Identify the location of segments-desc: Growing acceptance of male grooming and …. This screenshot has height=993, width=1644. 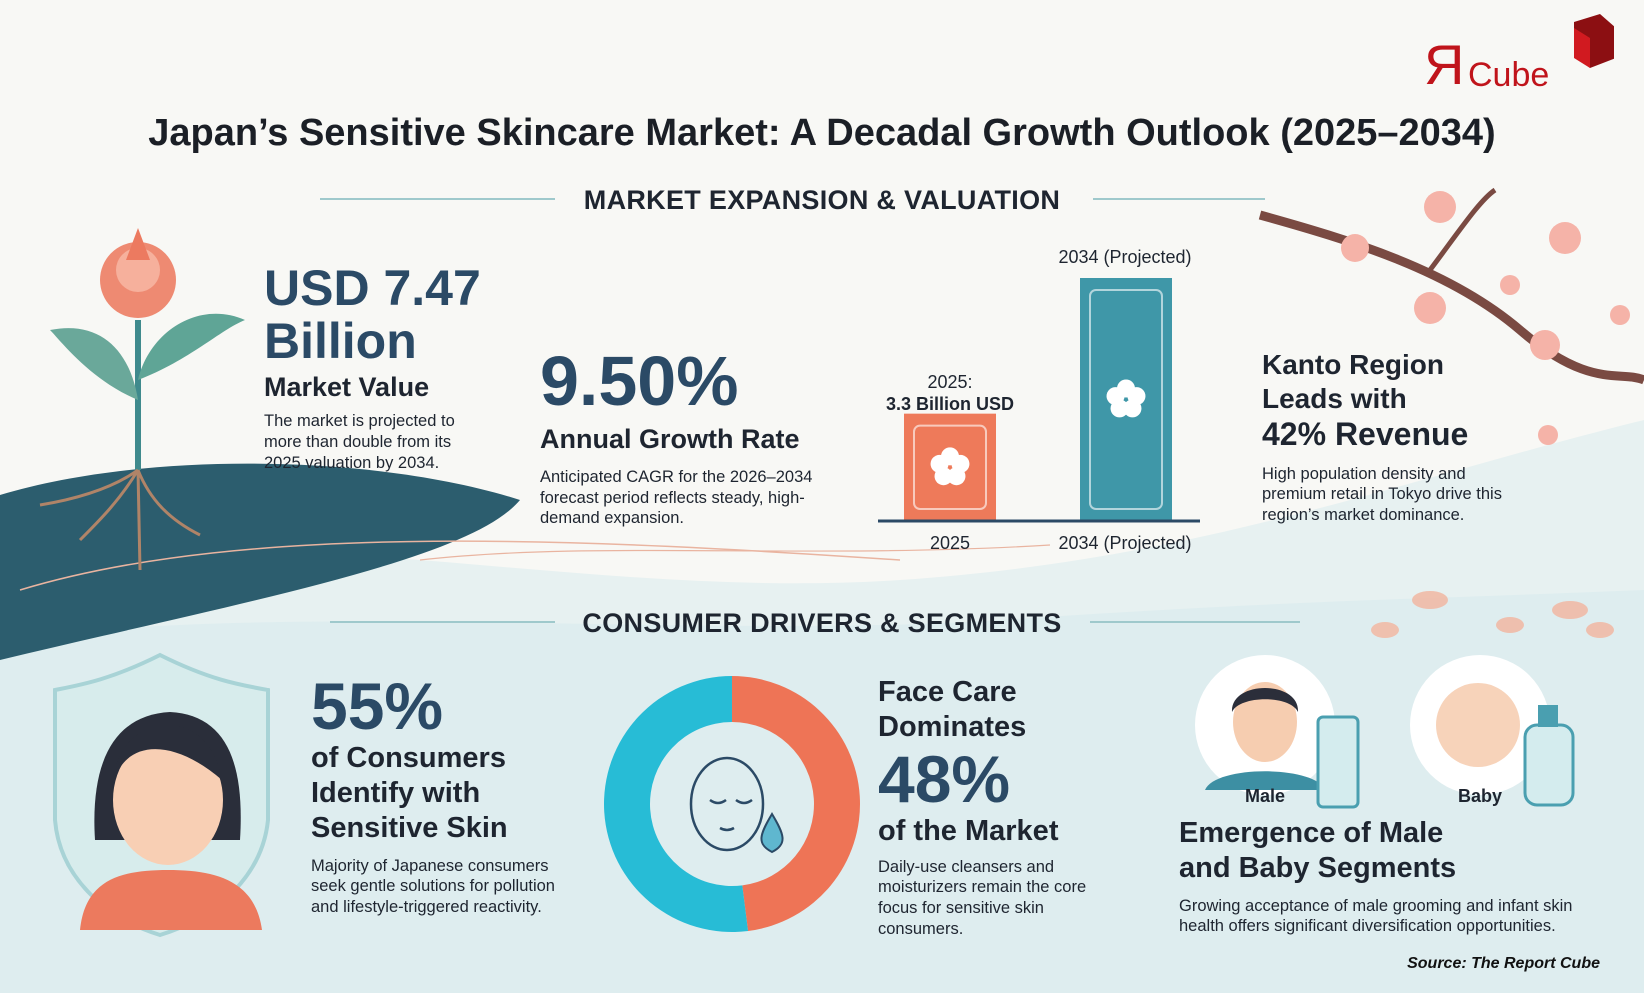
(1376, 916).